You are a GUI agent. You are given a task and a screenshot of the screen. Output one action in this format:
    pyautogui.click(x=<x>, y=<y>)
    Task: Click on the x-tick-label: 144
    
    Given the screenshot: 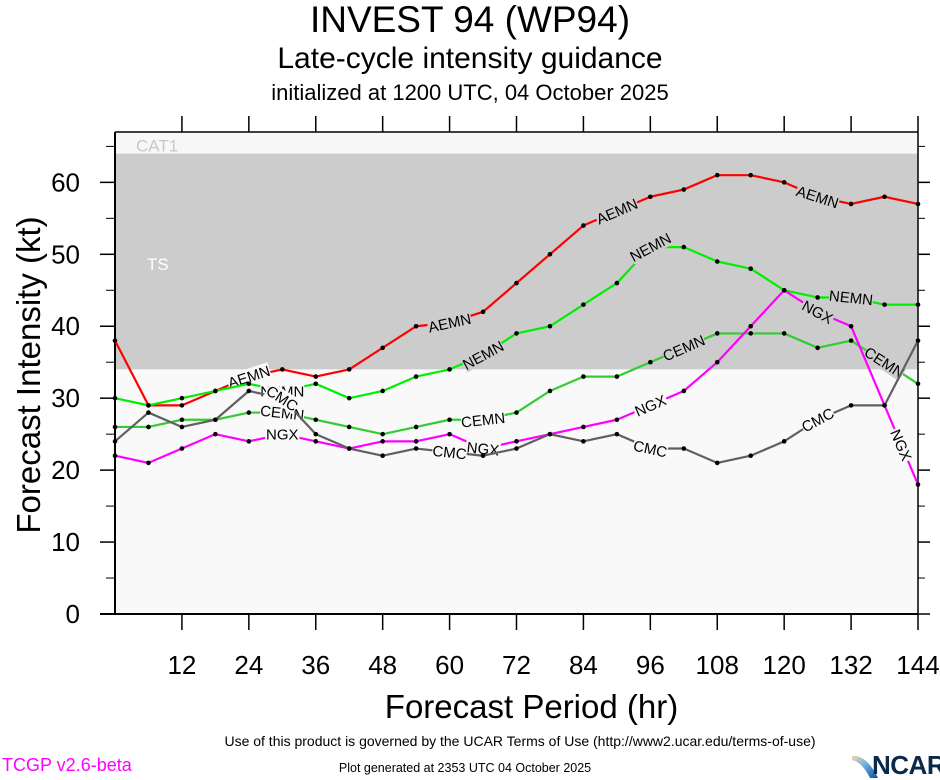 What is the action you would take?
    pyautogui.click(x=917, y=665)
    